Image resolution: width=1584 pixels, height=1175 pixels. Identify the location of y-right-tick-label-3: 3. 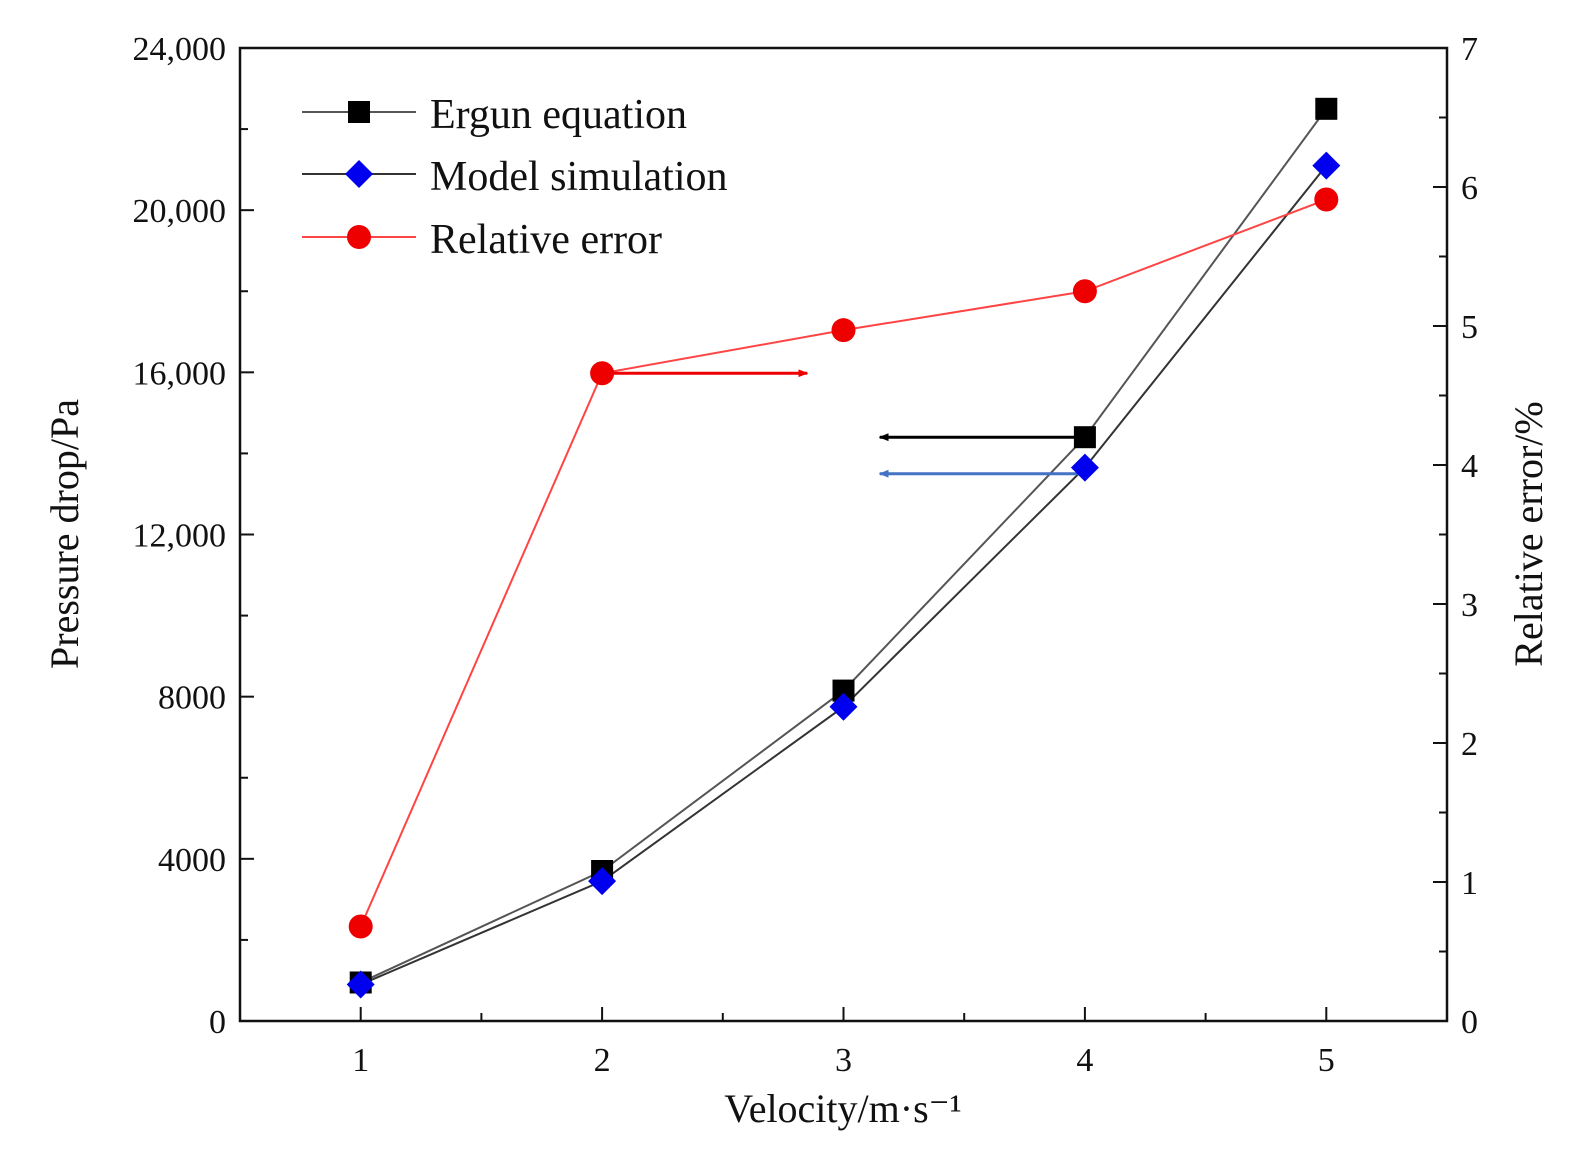
(1469, 605).